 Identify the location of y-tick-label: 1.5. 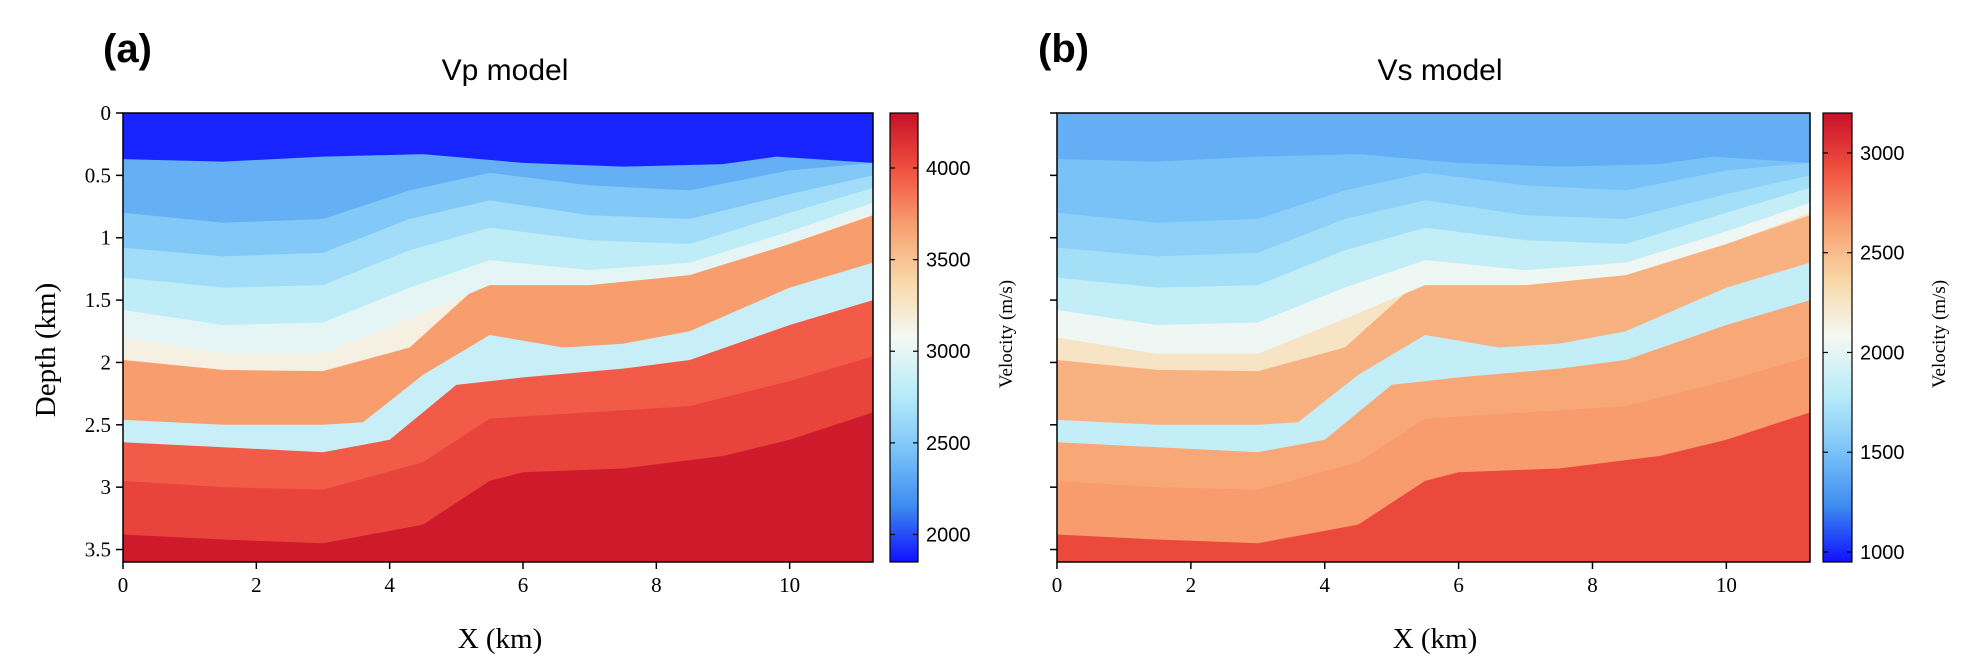
(98, 300).